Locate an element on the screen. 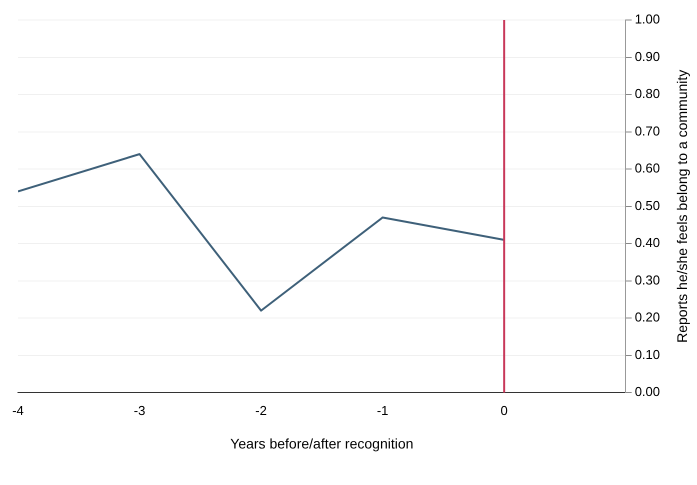  y-tick-label: 0.00 is located at coordinates (647, 392).